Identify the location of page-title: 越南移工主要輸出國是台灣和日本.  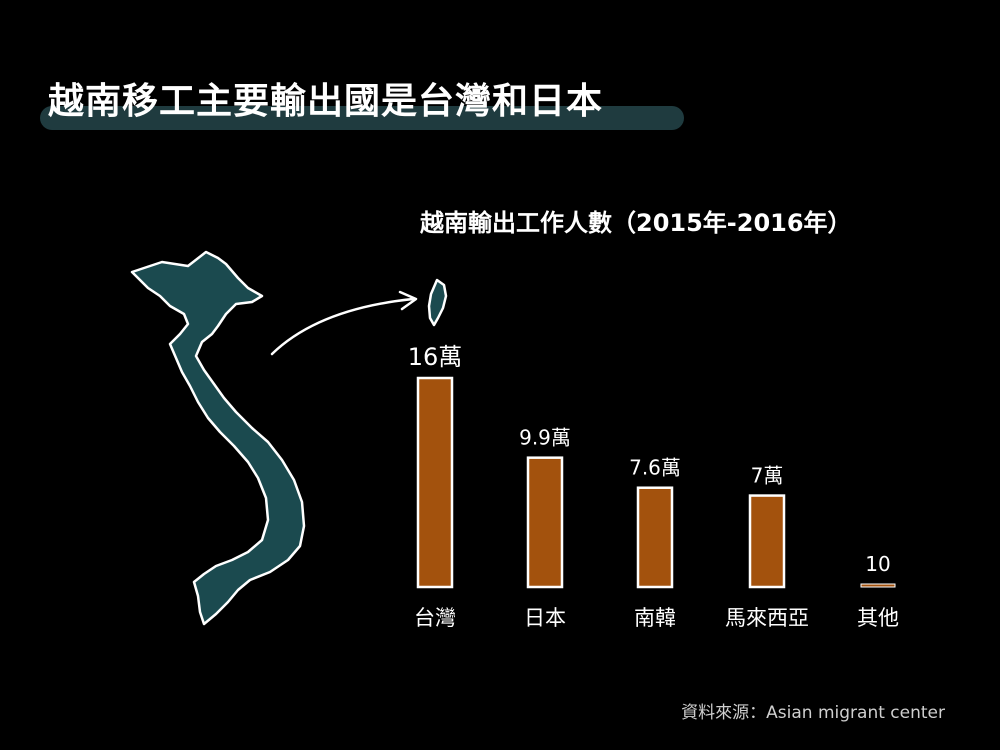
(326, 101).